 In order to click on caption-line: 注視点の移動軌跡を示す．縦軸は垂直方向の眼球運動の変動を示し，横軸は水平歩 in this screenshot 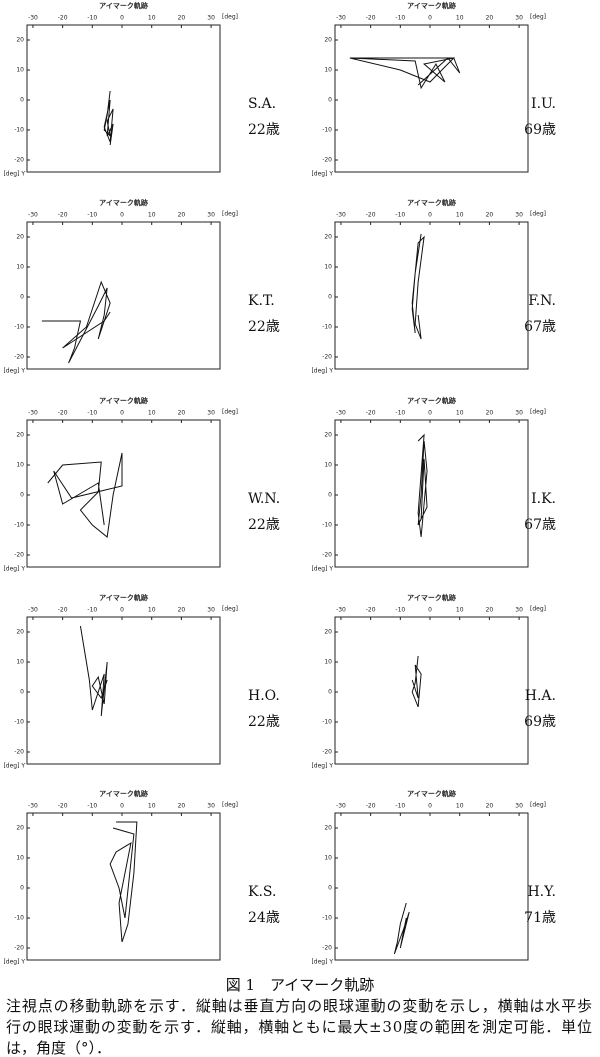, I will do `click(299, 1006)`.